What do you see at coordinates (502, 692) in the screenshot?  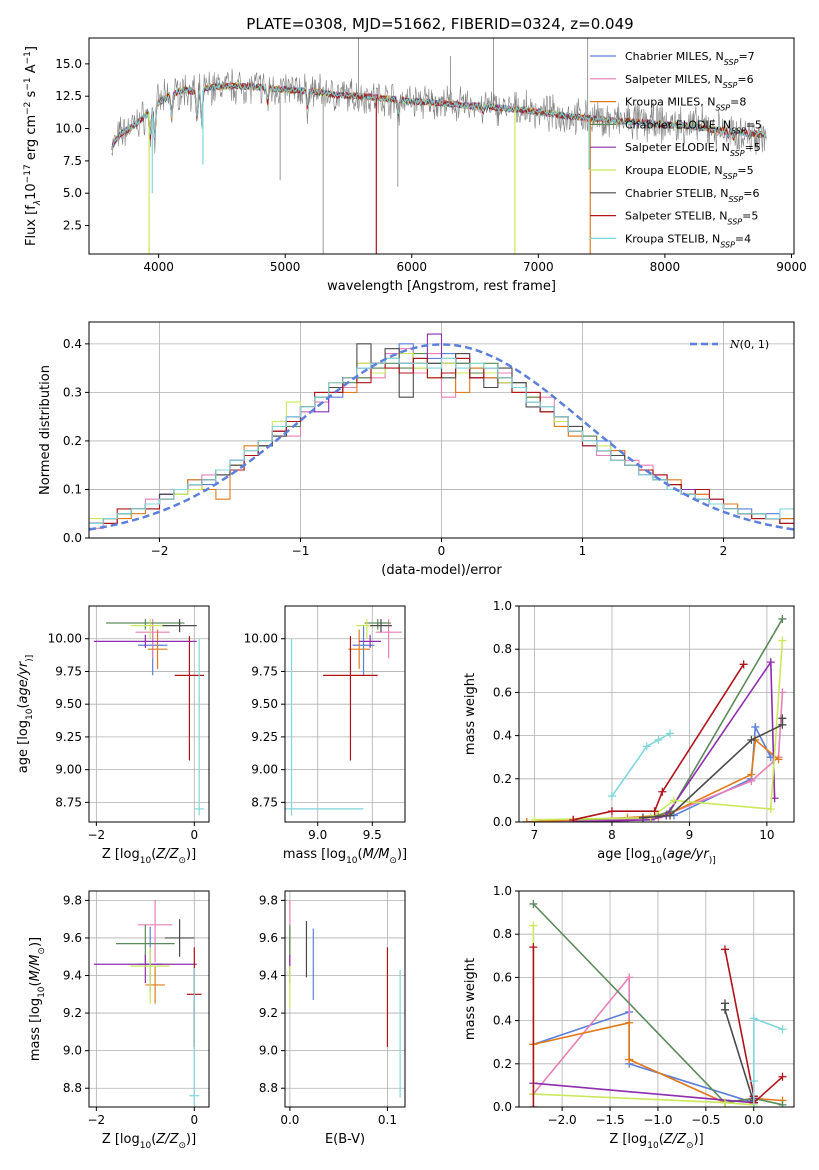 I see `y-tick-label: 0.6` at bounding box center [502, 692].